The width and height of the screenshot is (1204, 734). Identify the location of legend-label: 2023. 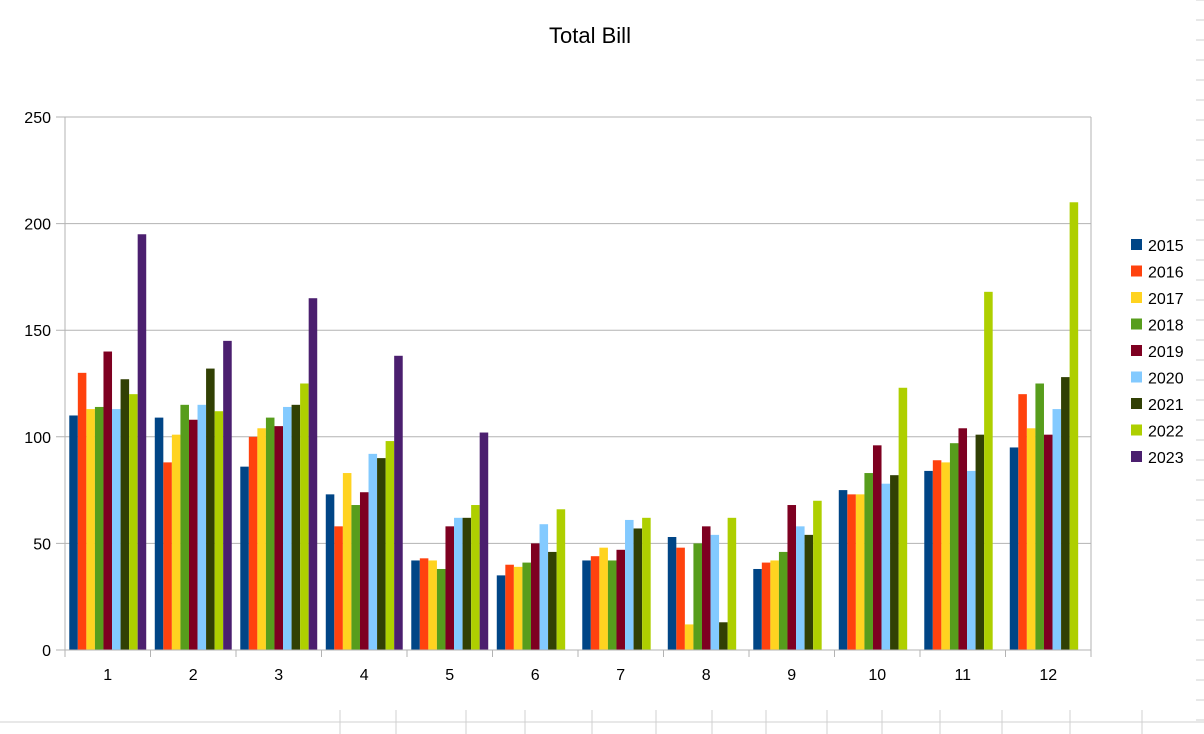
(1166, 458).